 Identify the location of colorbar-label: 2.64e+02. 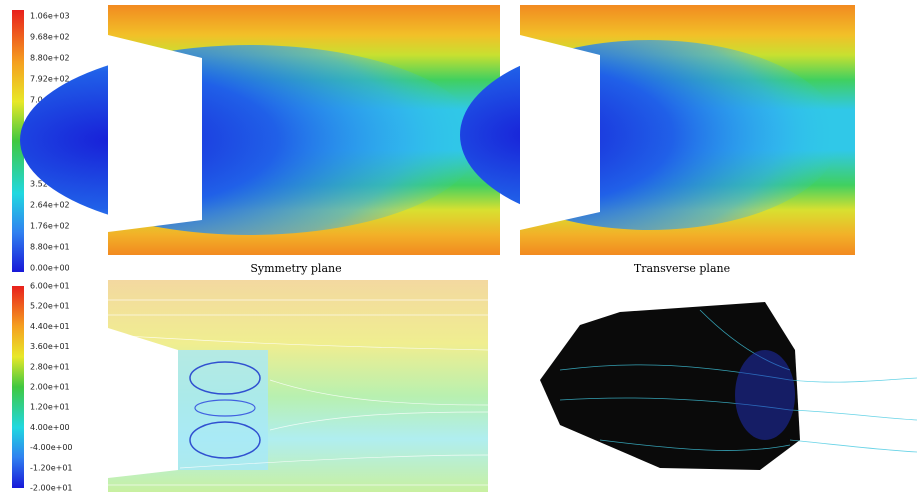
(50, 205).